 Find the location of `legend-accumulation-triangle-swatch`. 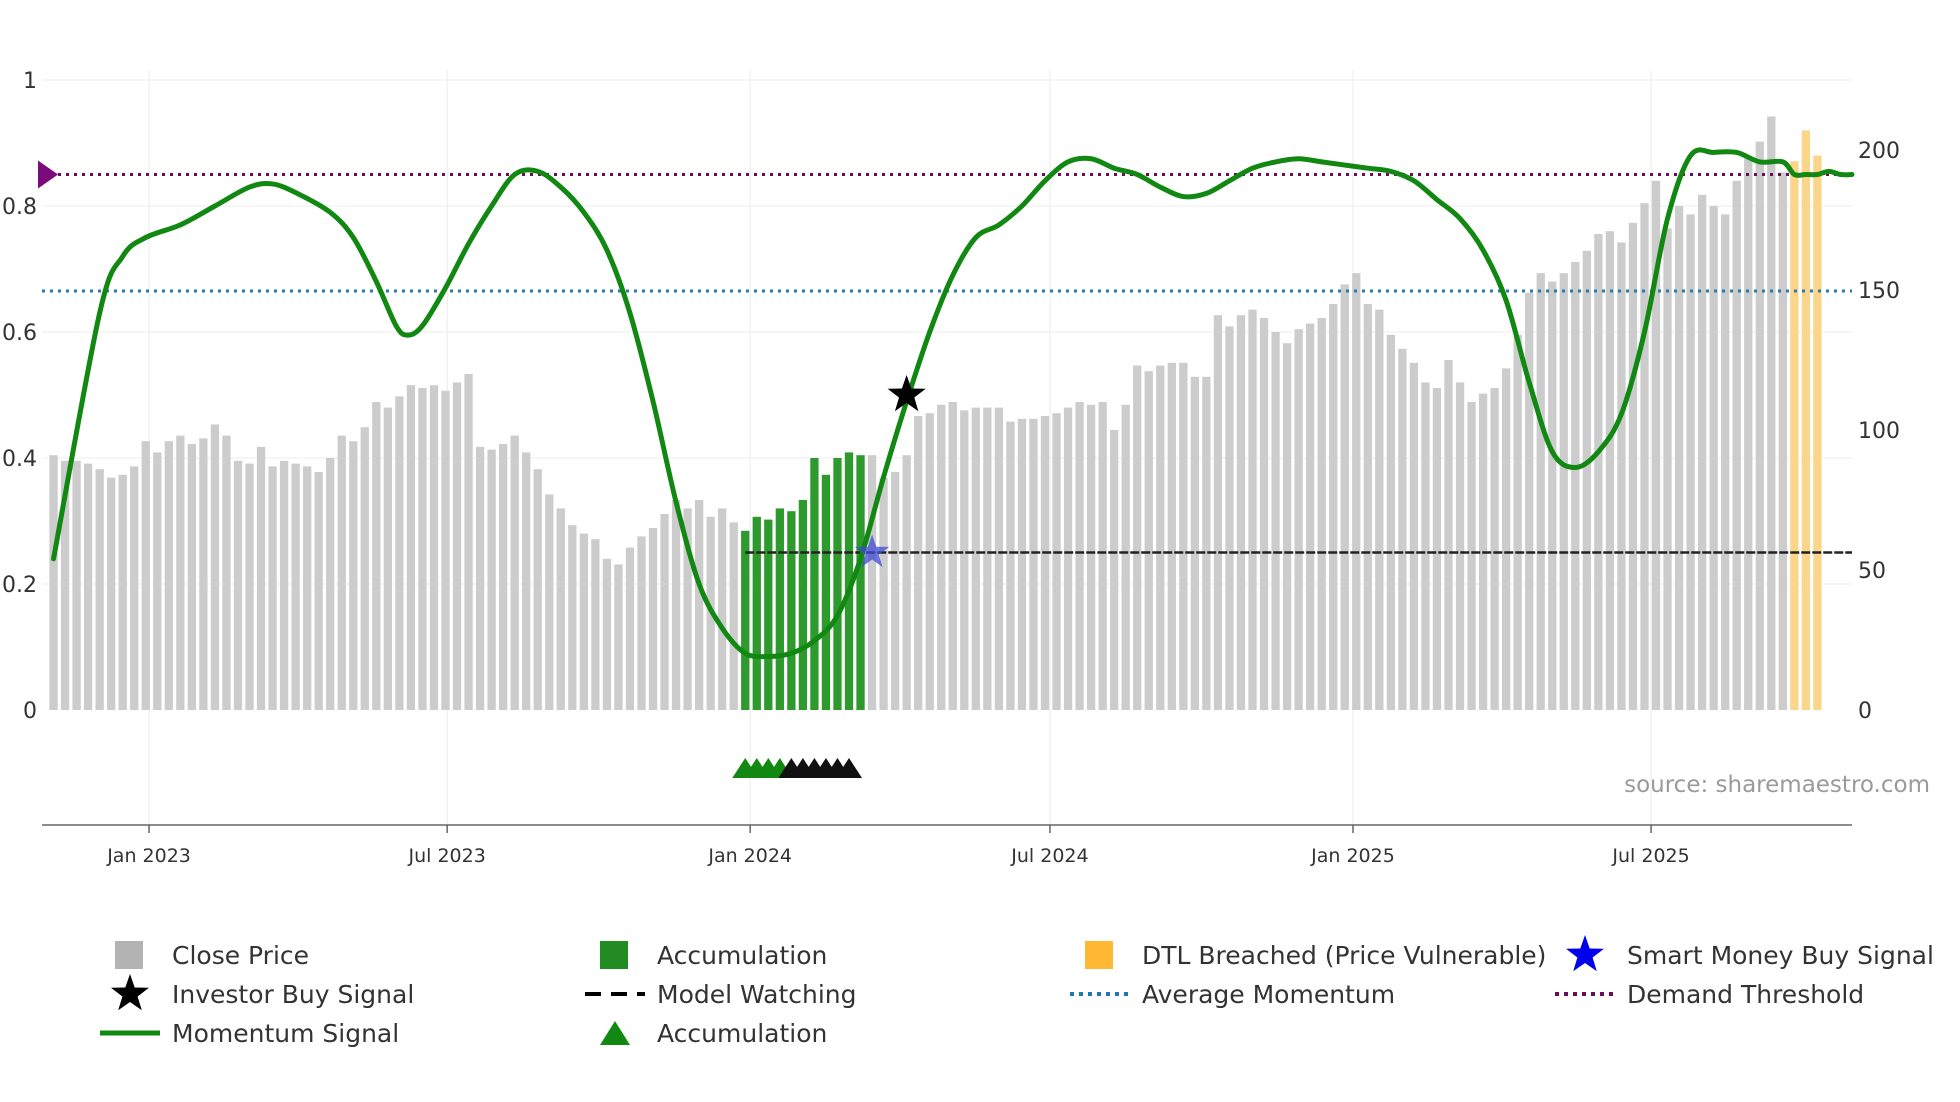

legend-accumulation-triangle-swatch is located at coordinates (615, 1033).